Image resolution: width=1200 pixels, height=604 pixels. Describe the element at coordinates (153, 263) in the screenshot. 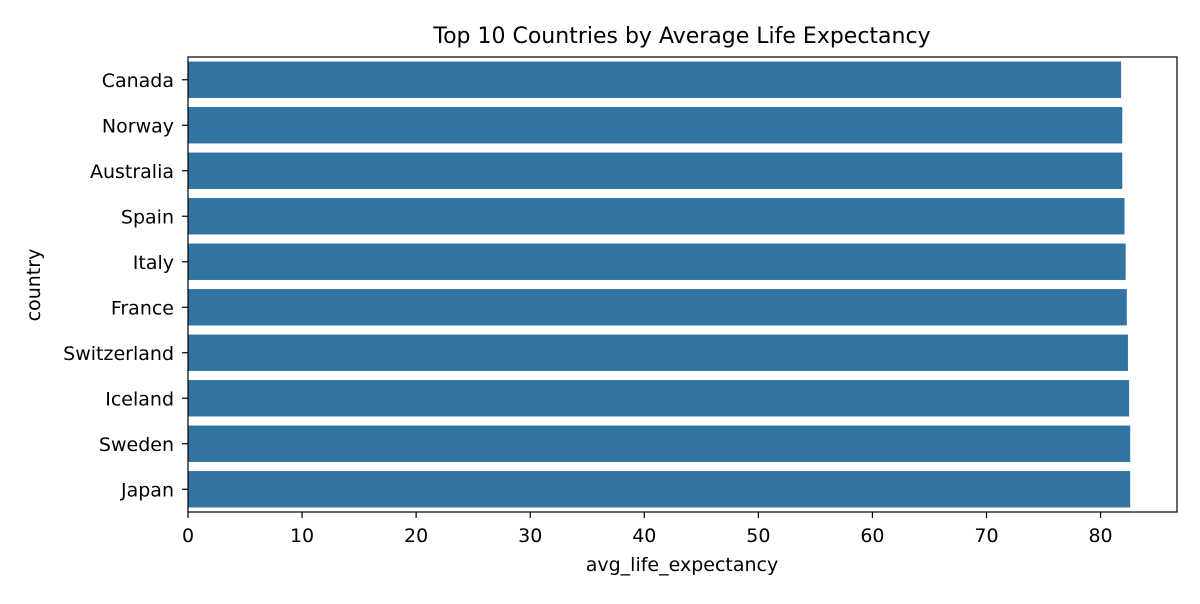

I see `y-tick-label: Italy` at that location.